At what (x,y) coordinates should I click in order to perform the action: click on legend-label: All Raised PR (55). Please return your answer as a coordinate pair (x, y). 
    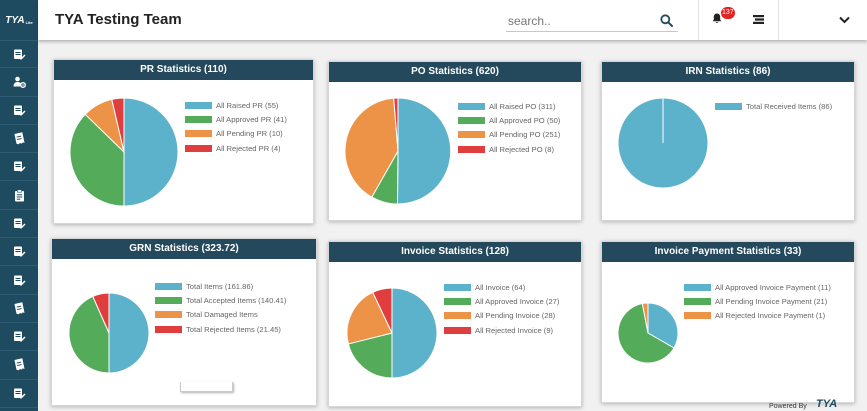
    Looking at the image, I should click on (247, 105).